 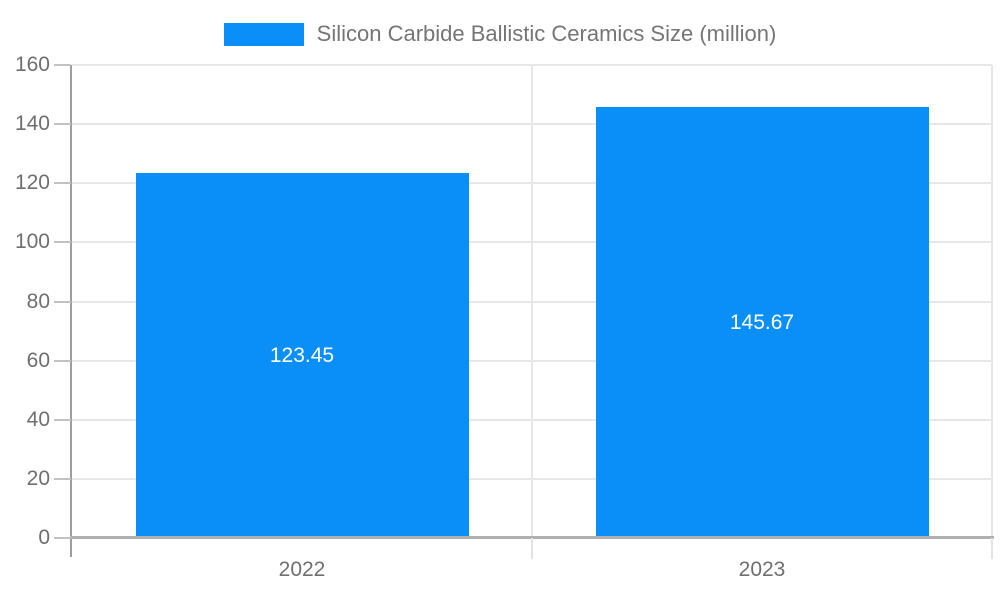 I want to click on y-axis-tick-label: 160, so click(x=32, y=64).